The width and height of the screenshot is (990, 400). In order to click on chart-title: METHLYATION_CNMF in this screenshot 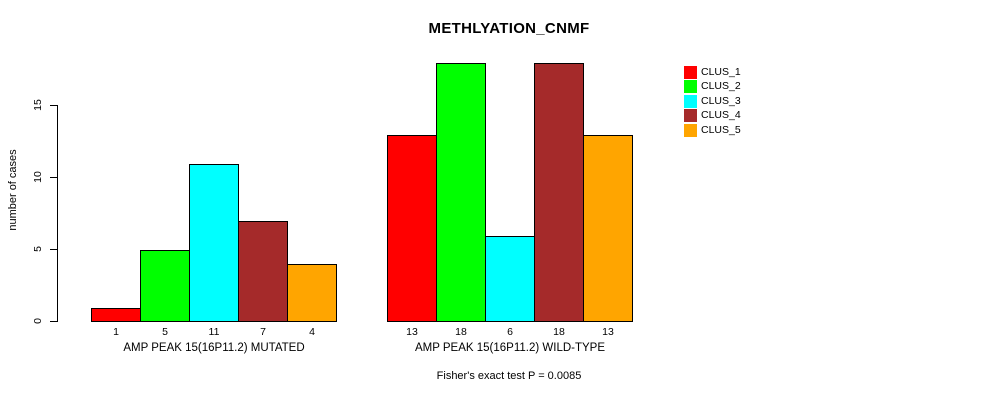, I will do `click(509, 28)`.